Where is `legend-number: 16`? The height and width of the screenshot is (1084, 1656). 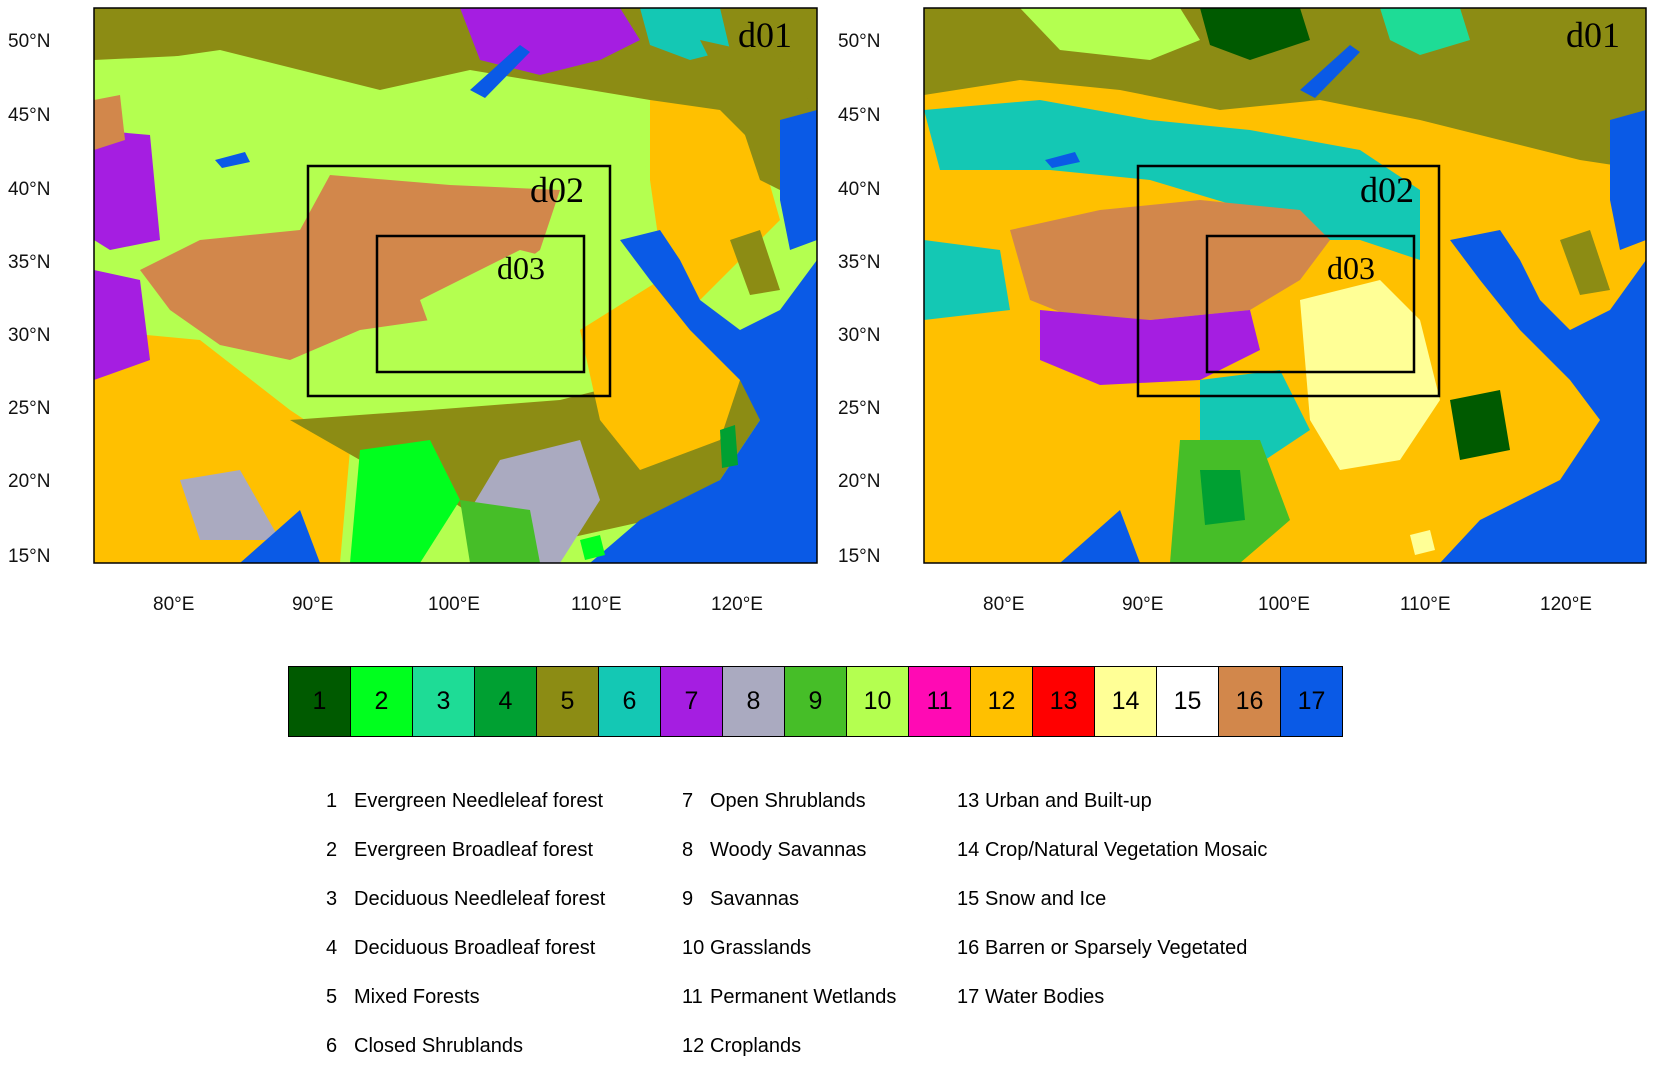
legend-number: 16 is located at coordinates (968, 948).